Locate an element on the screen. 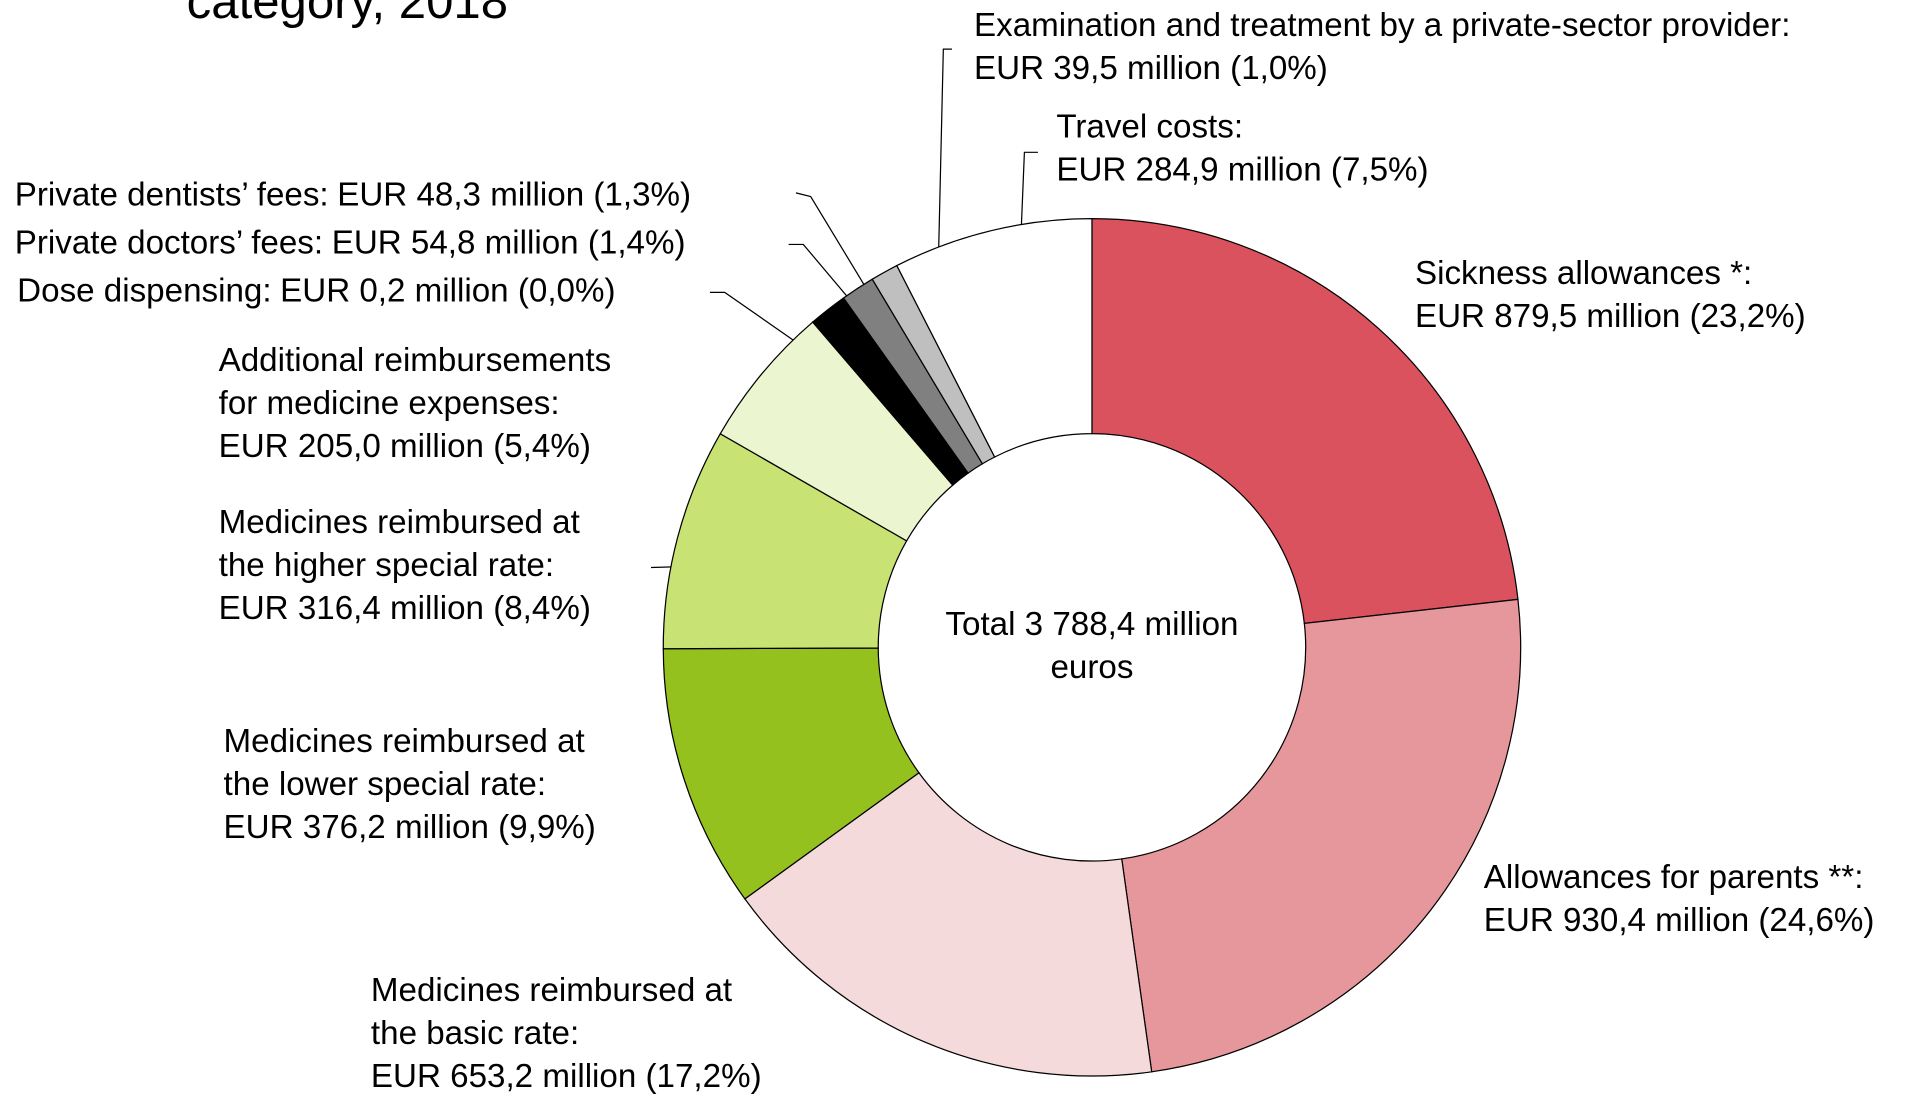  center-label: Total 3 788,4 million is located at coordinates (1091, 624).